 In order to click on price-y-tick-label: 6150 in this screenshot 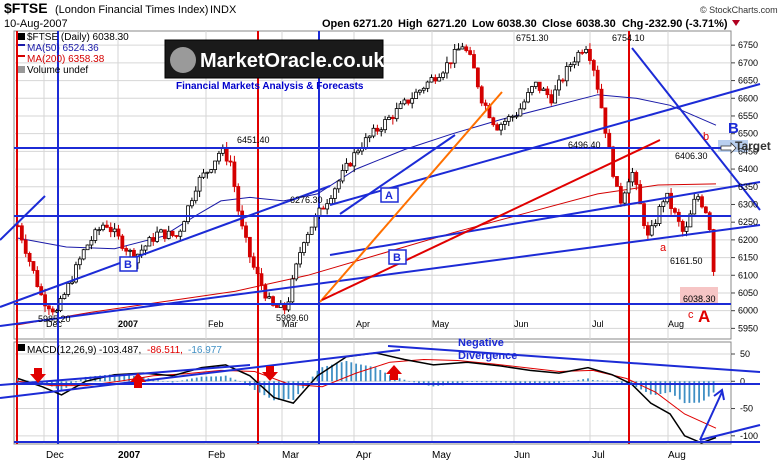, I will do `click(748, 258)`.